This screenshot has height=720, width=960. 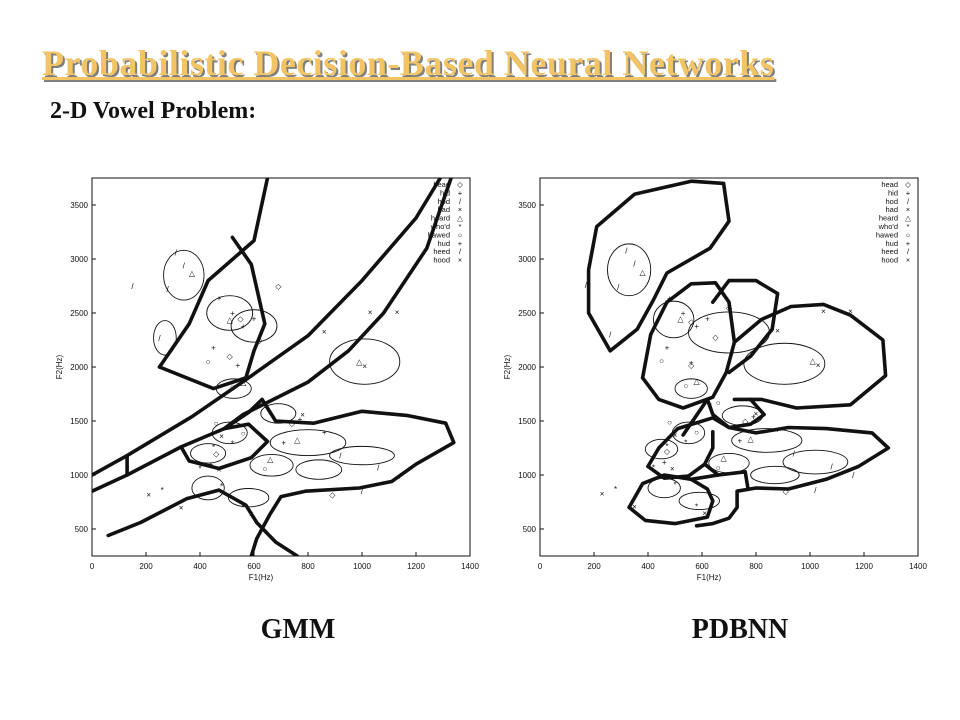 I want to click on pdbnn-caption: PDBNN, so click(x=740, y=629).